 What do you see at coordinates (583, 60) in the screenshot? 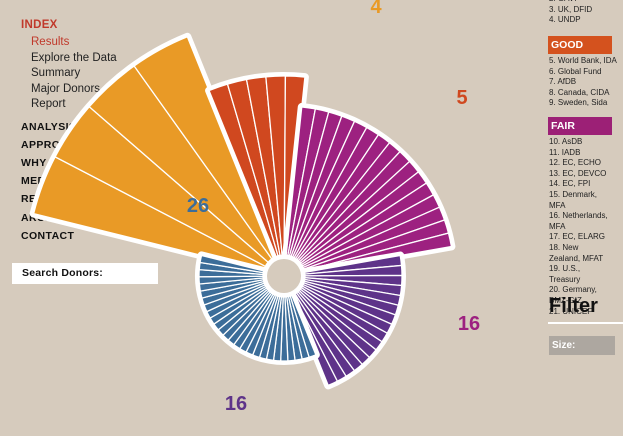
I see `legend-item: 5. World Bank, IDA` at bounding box center [583, 60].